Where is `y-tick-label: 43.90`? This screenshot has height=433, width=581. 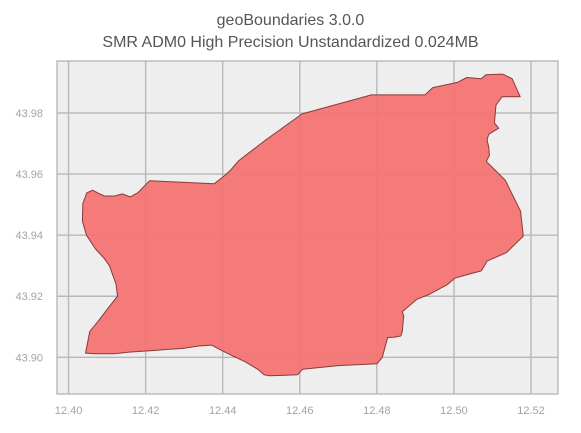 y-tick-label: 43.90 is located at coordinates (29, 358).